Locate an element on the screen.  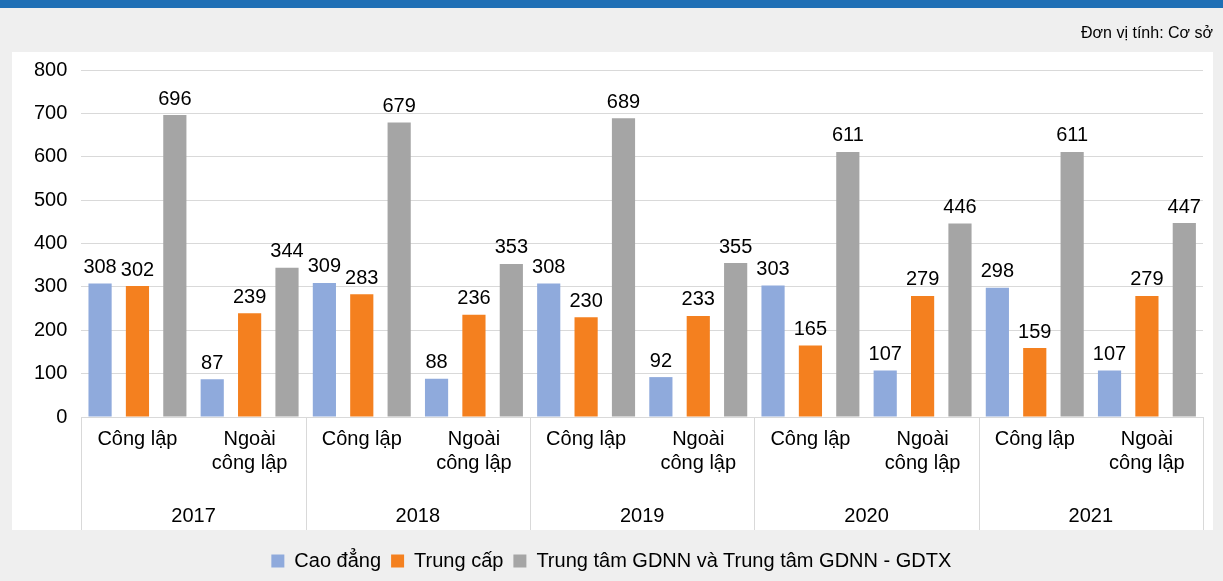
data-label: 344 is located at coordinates (287, 250).